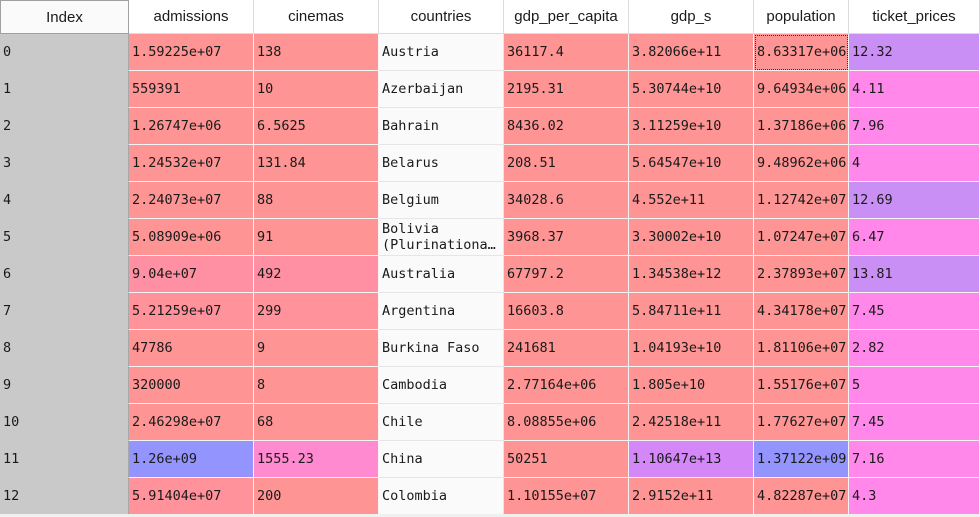 This screenshot has height=517, width=980. Describe the element at coordinates (914, 237) in the screenshot. I see `cell-ticket-prices: 6.47` at that location.